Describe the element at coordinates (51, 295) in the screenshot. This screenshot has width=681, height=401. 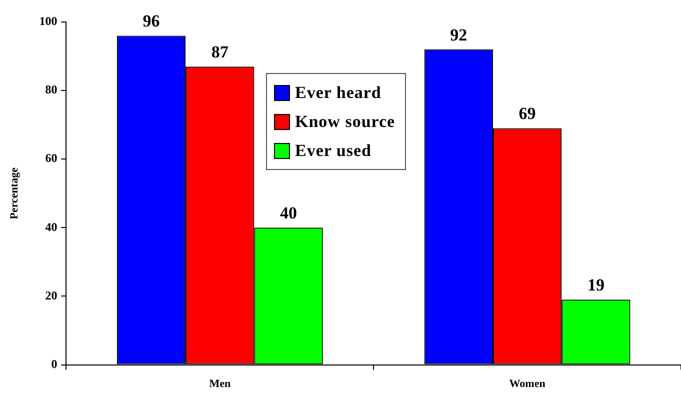
I see `y-tick-label: 20` at that location.